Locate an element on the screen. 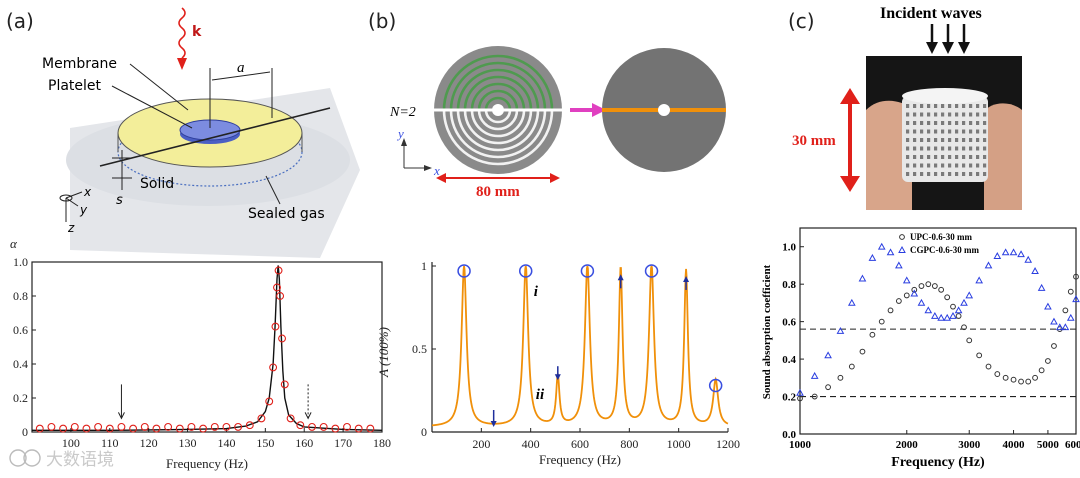 This screenshot has width=1080, height=478. spiral-center-hole is located at coordinates (498, 110).